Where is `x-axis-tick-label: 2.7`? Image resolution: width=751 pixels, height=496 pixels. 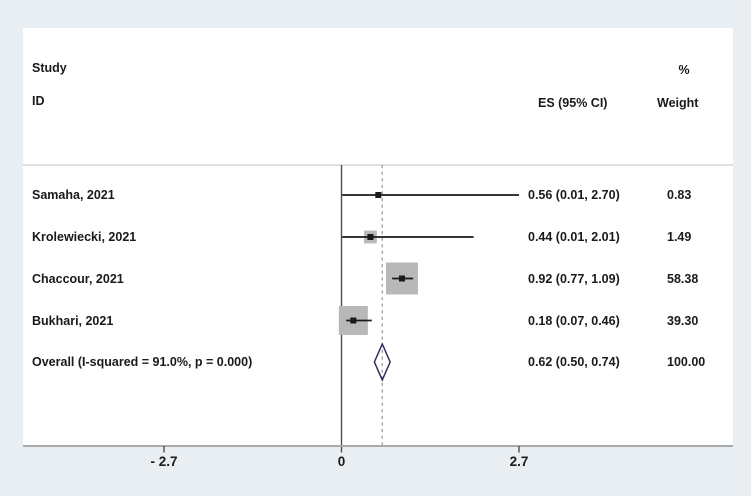
x-axis-tick-label: 2.7 is located at coordinates (519, 461).